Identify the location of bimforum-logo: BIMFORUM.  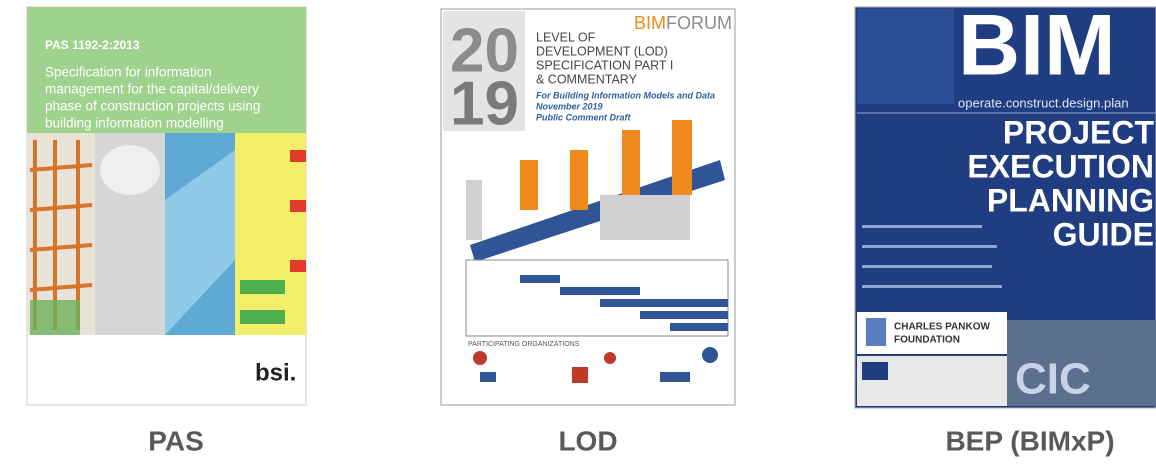
(683, 23).